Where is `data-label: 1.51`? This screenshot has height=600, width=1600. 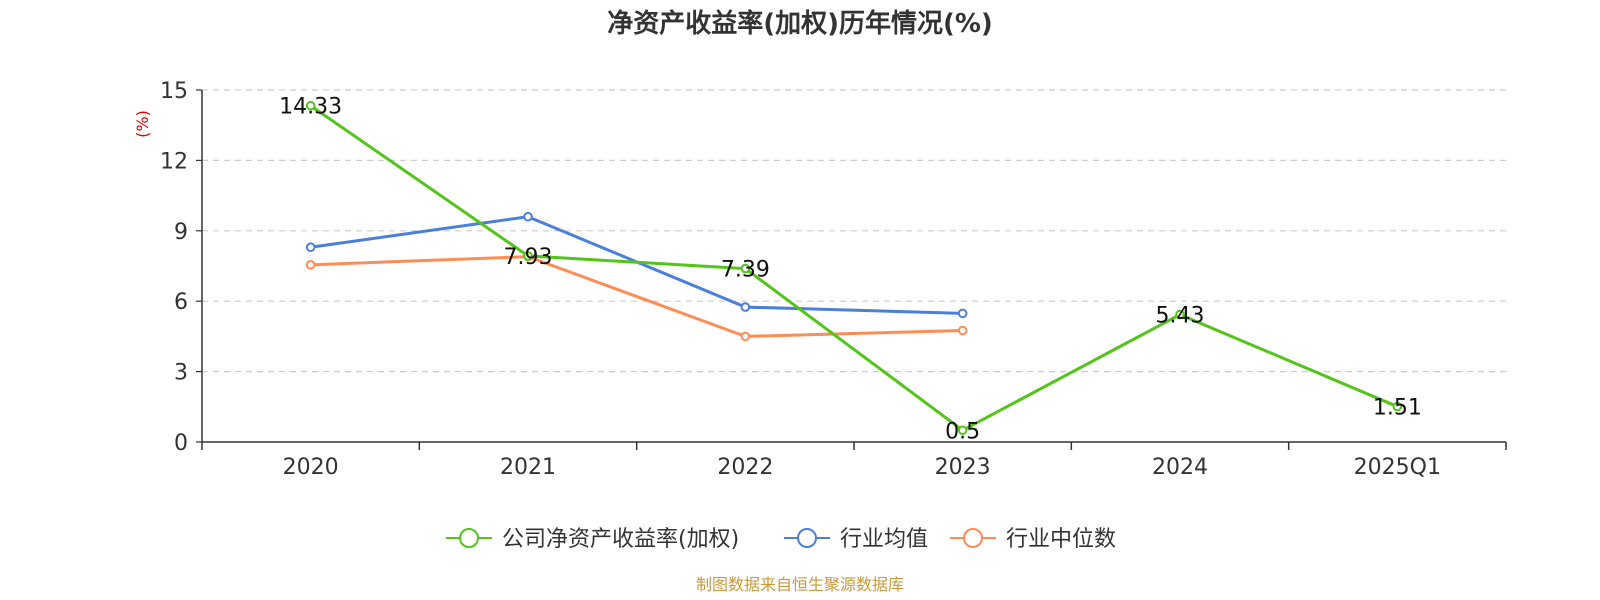
data-label: 1.51 is located at coordinates (1397, 408).